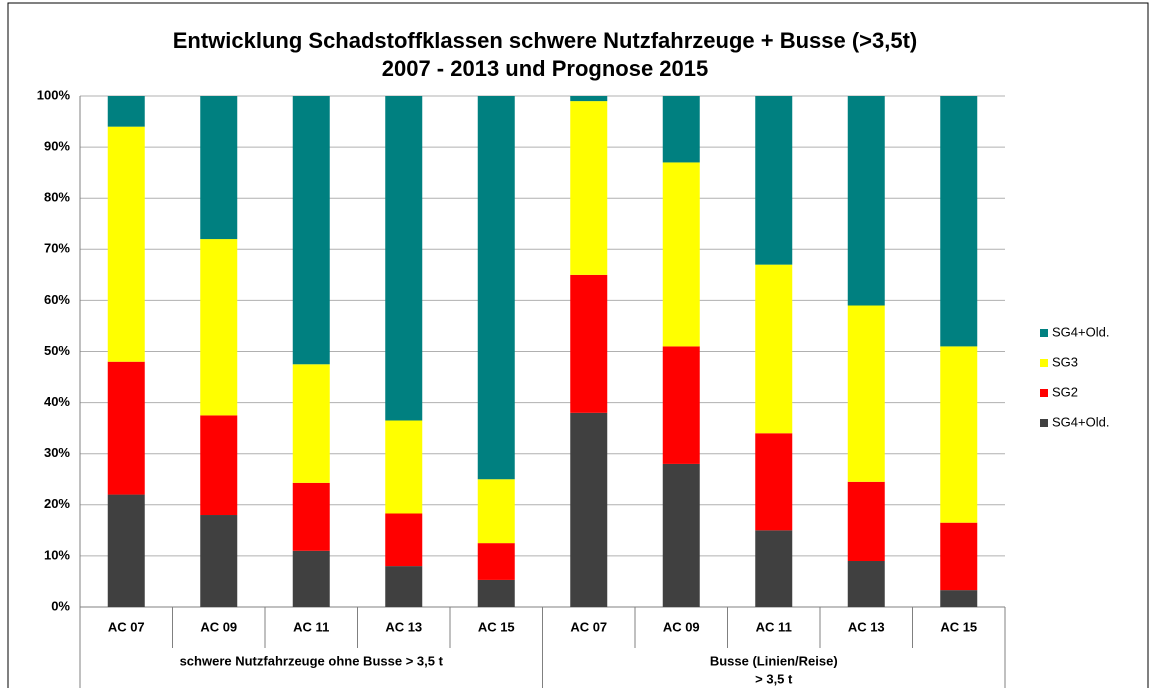 This screenshot has height=688, width=1154. What do you see at coordinates (57, 350) in the screenshot?
I see `y-tick-label: 50%` at bounding box center [57, 350].